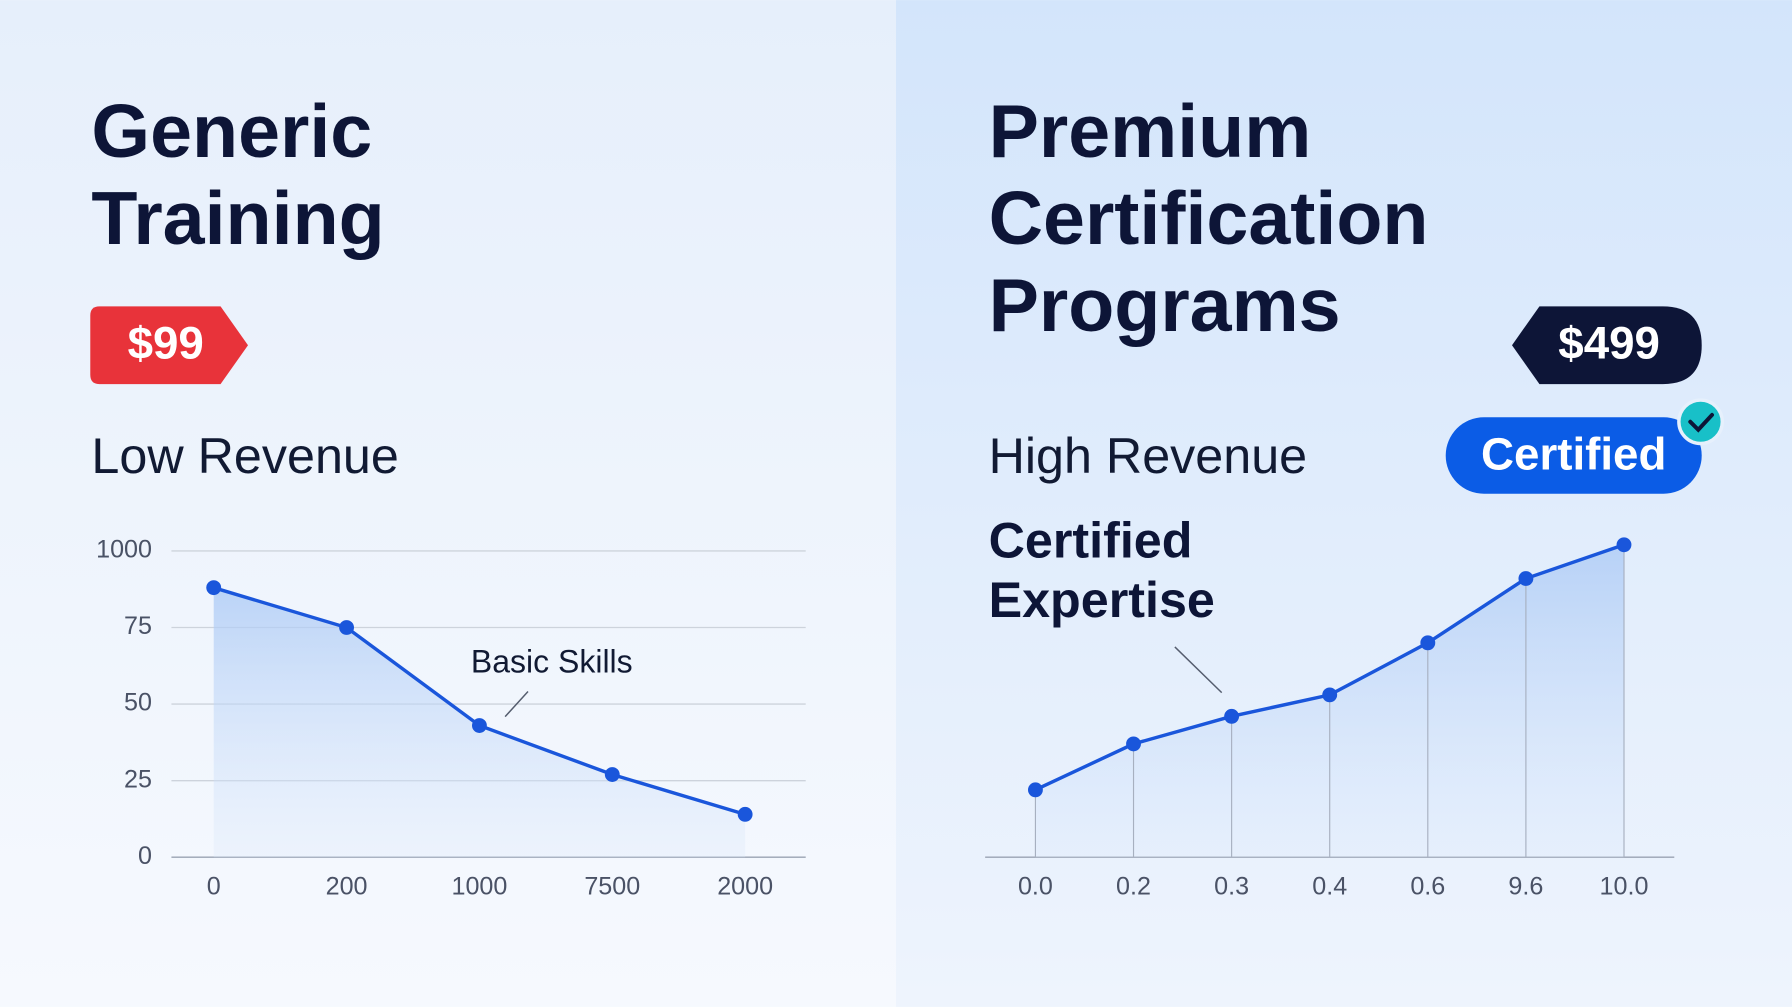 Image resolution: width=1792 pixels, height=1007 pixels. I want to click on subtitle: High Revenue, so click(1148, 455).